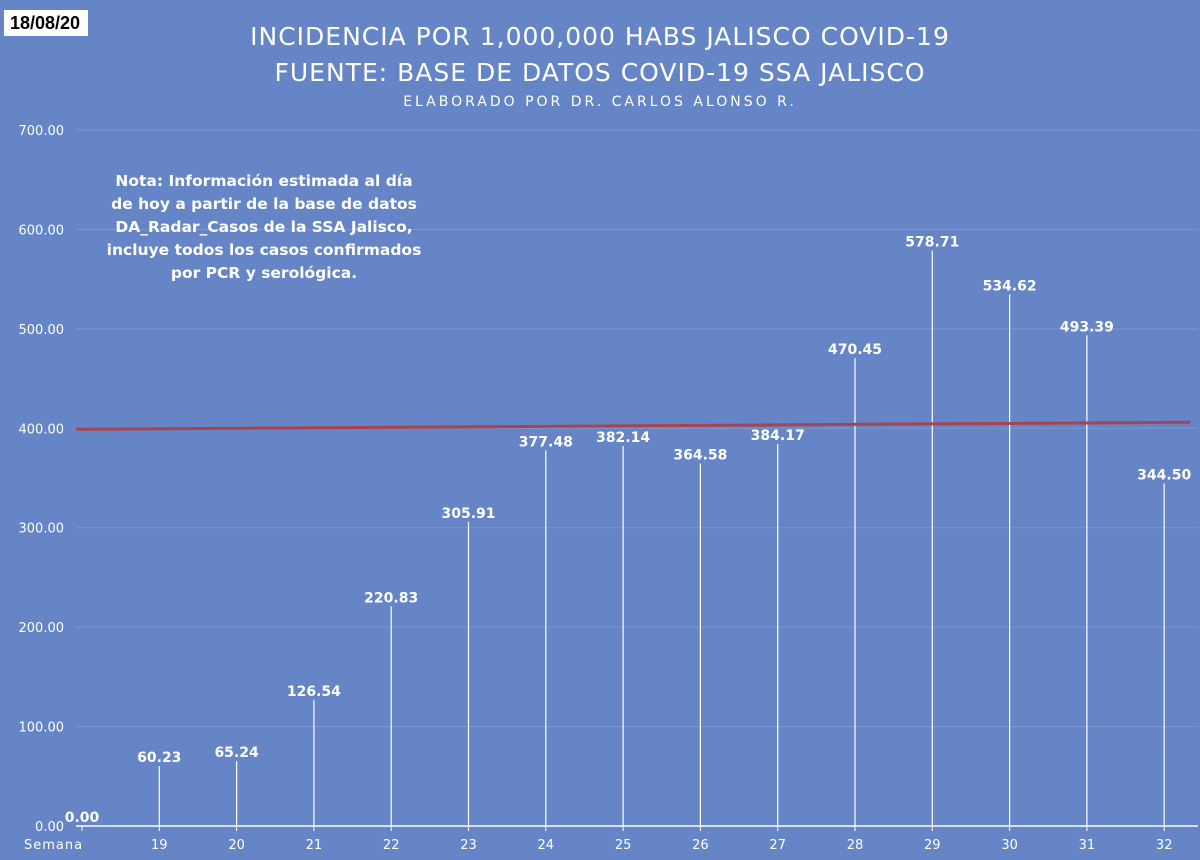  What do you see at coordinates (53, 845) in the screenshot?
I see `x-axis-label: Semana` at bounding box center [53, 845].